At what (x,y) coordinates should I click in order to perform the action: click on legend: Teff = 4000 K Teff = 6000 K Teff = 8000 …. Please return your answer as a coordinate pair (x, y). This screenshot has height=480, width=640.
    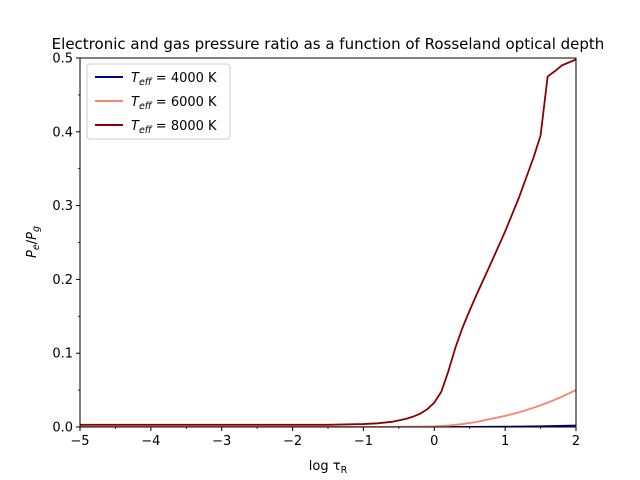
    Looking at the image, I should click on (158, 101).